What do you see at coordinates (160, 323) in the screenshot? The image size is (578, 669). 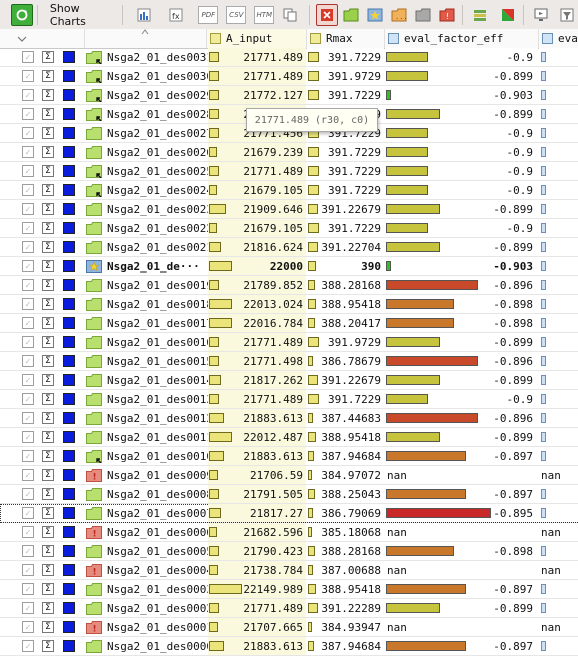 I see `design-name: Nsga2_01_des0017` at bounding box center [160, 323].